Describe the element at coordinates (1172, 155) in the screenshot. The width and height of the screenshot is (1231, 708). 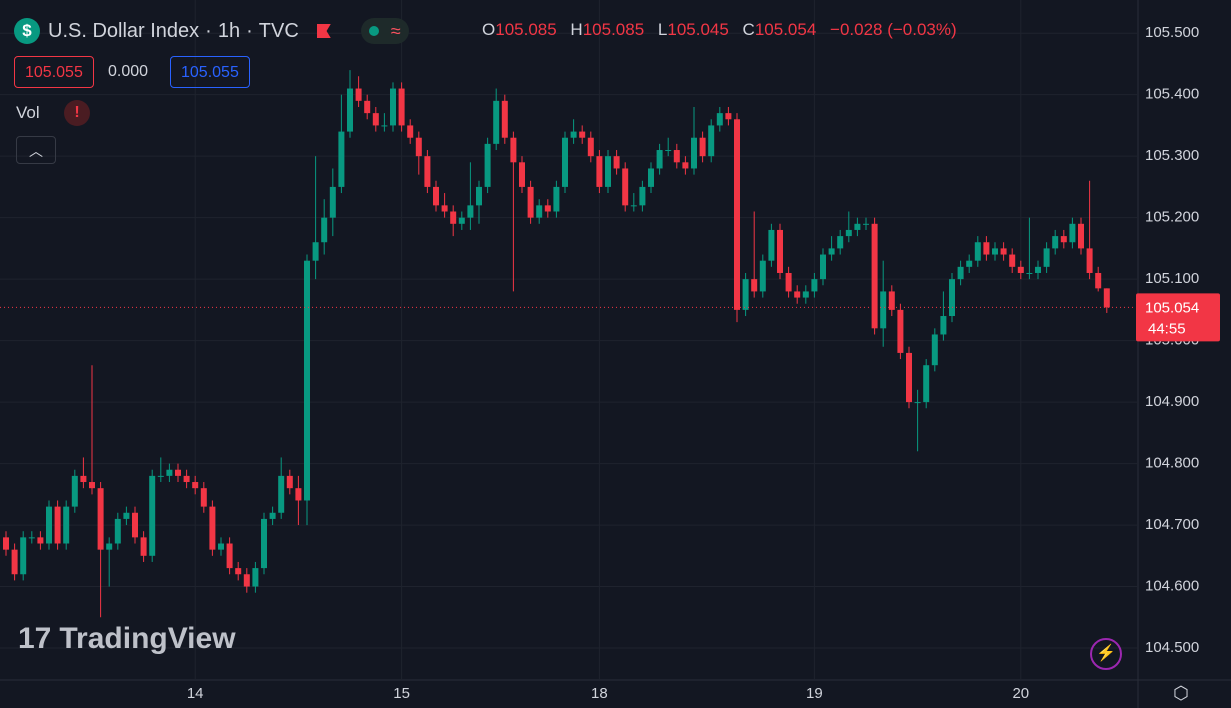
I see `y-tick-label: 105.300` at that location.